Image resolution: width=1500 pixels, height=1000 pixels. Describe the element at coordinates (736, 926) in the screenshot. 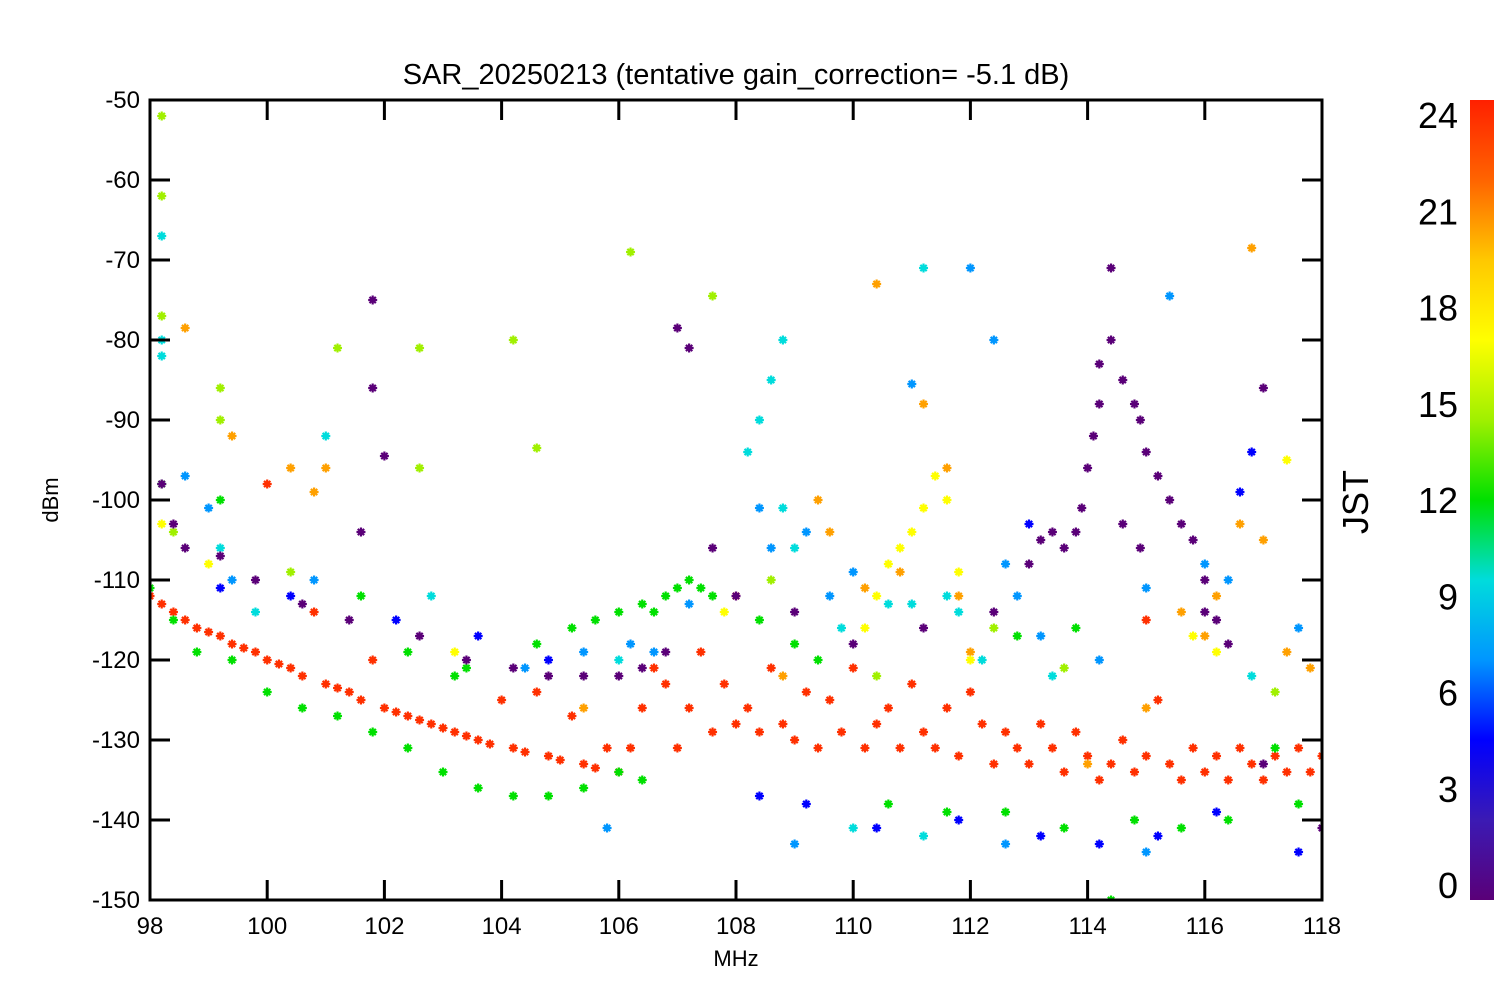

I see `x-tick-label: 108` at that location.